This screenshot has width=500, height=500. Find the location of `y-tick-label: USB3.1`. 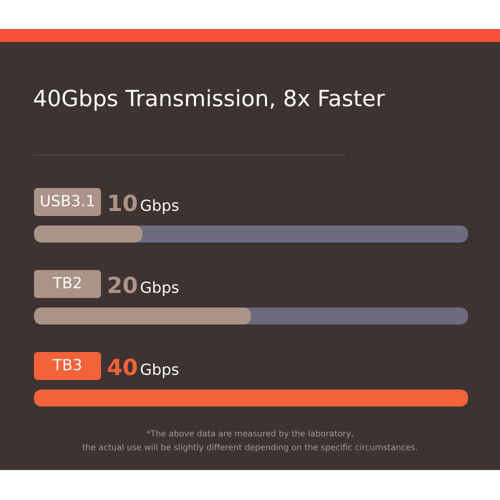

y-tick-label: USB3.1 is located at coordinates (67, 200).